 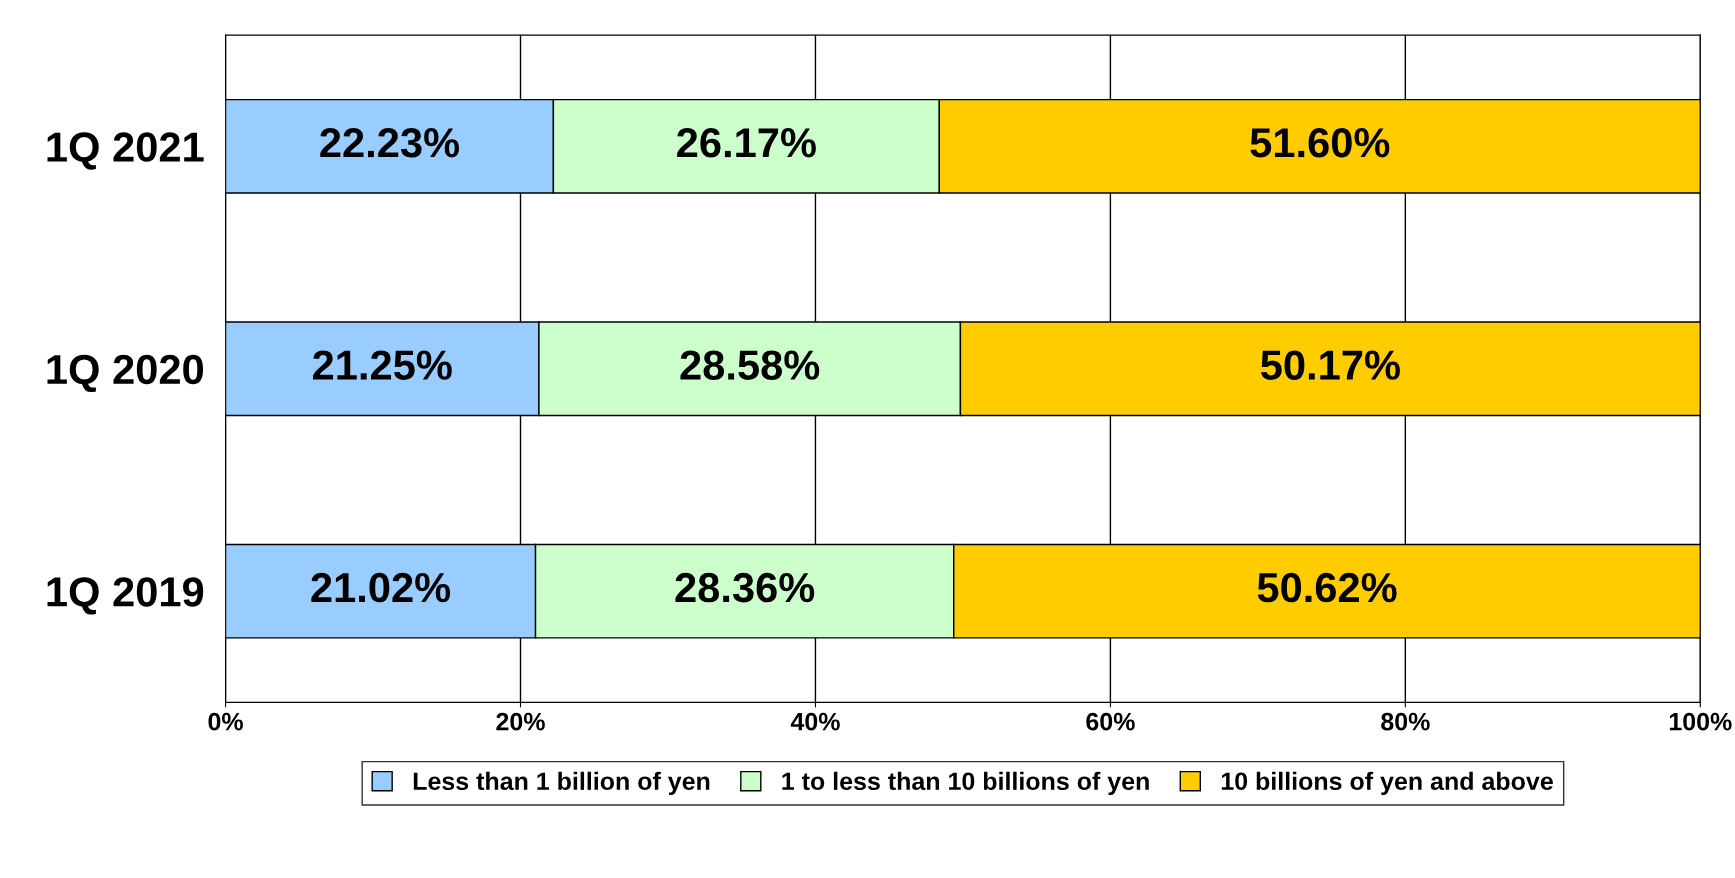 I want to click on data-label: 28.36%, so click(x=745, y=587).